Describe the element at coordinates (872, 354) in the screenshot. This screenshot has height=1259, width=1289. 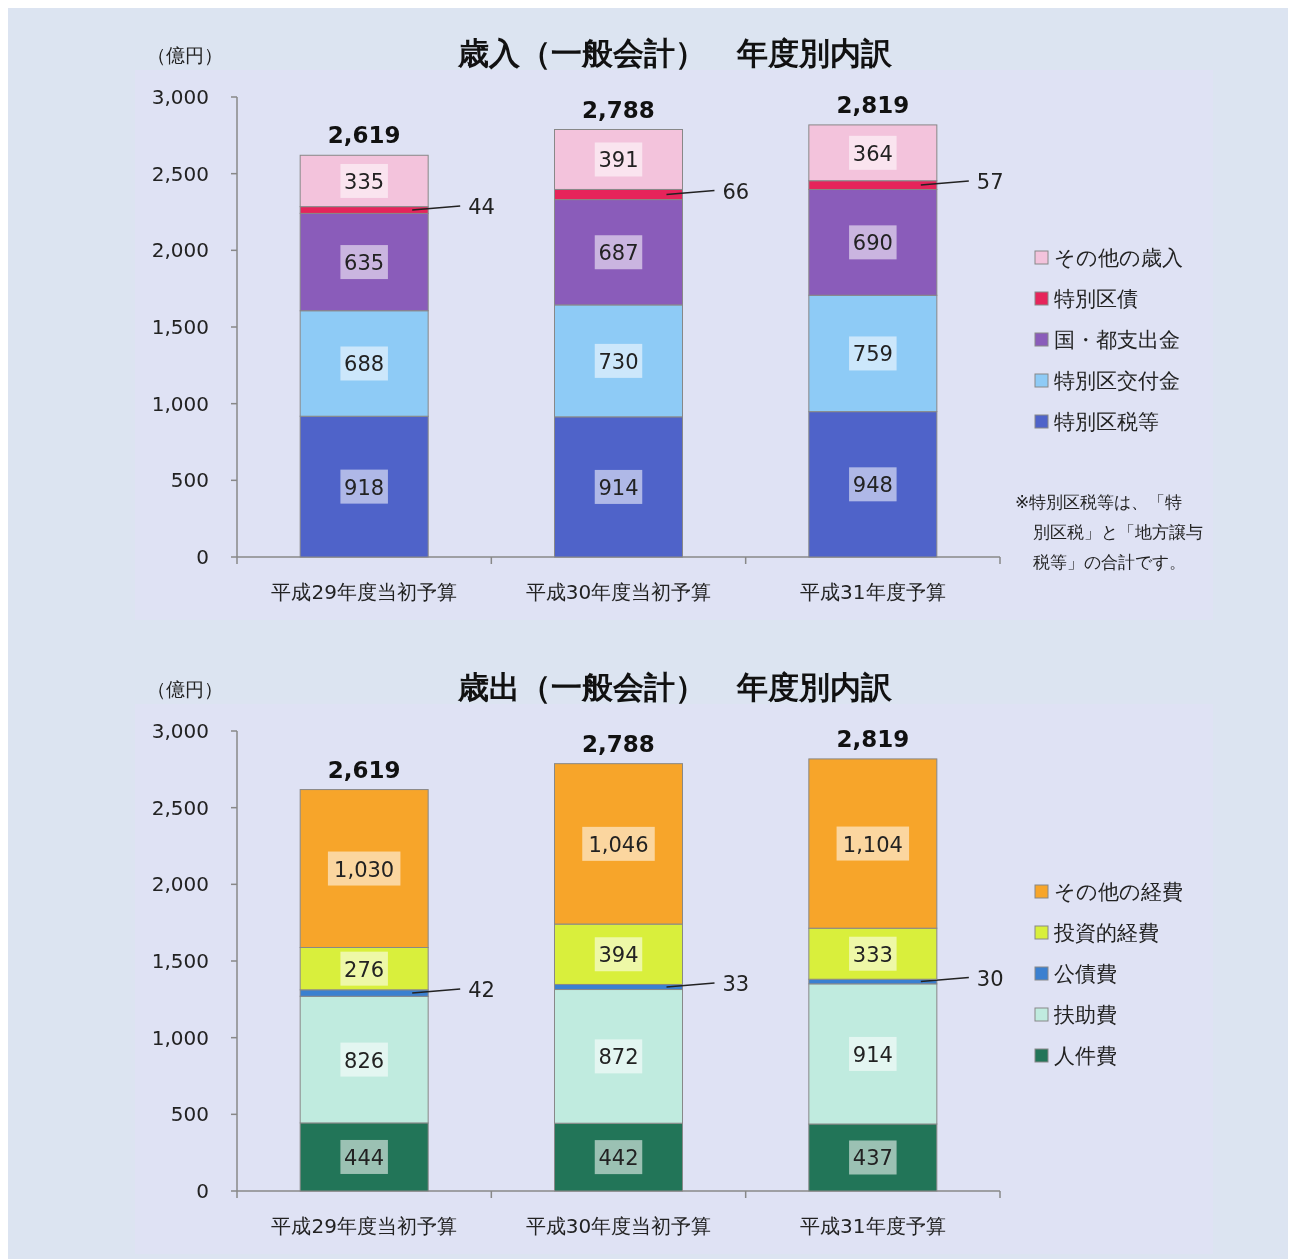
I see `data-label: 759` at that location.